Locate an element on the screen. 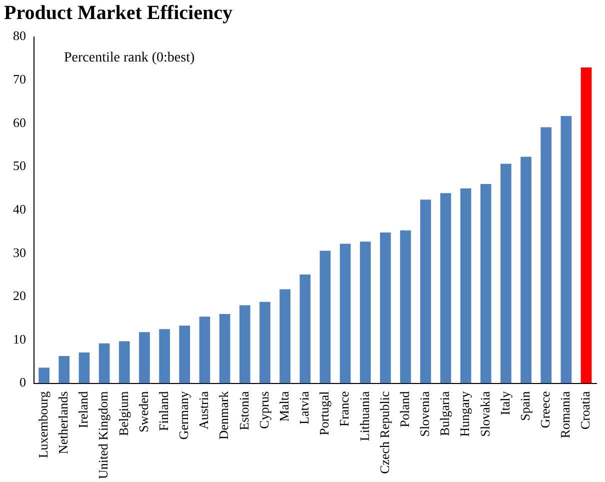 The width and height of the screenshot is (605, 482). x-tick-label: Denmark is located at coordinates (224, 415).